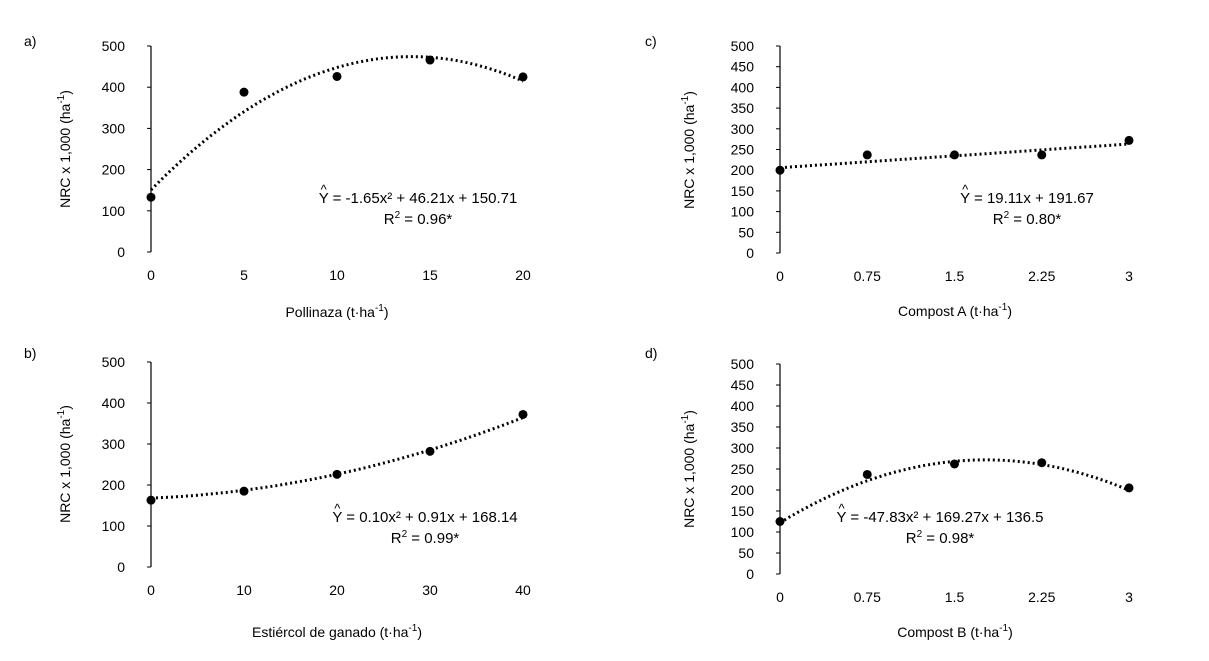  What do you see at coordinates (430, 275) in the screenshot?
I see `x-tick-label: 15` at bounding box center [430, 275].